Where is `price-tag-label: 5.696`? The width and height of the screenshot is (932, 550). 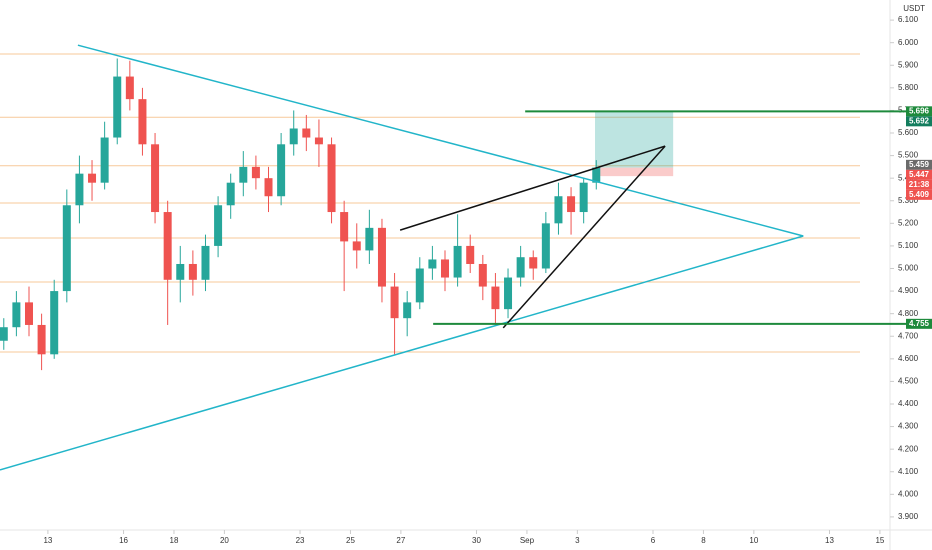
price-tag-label: 5.696 is located at coordinates (919, 110).